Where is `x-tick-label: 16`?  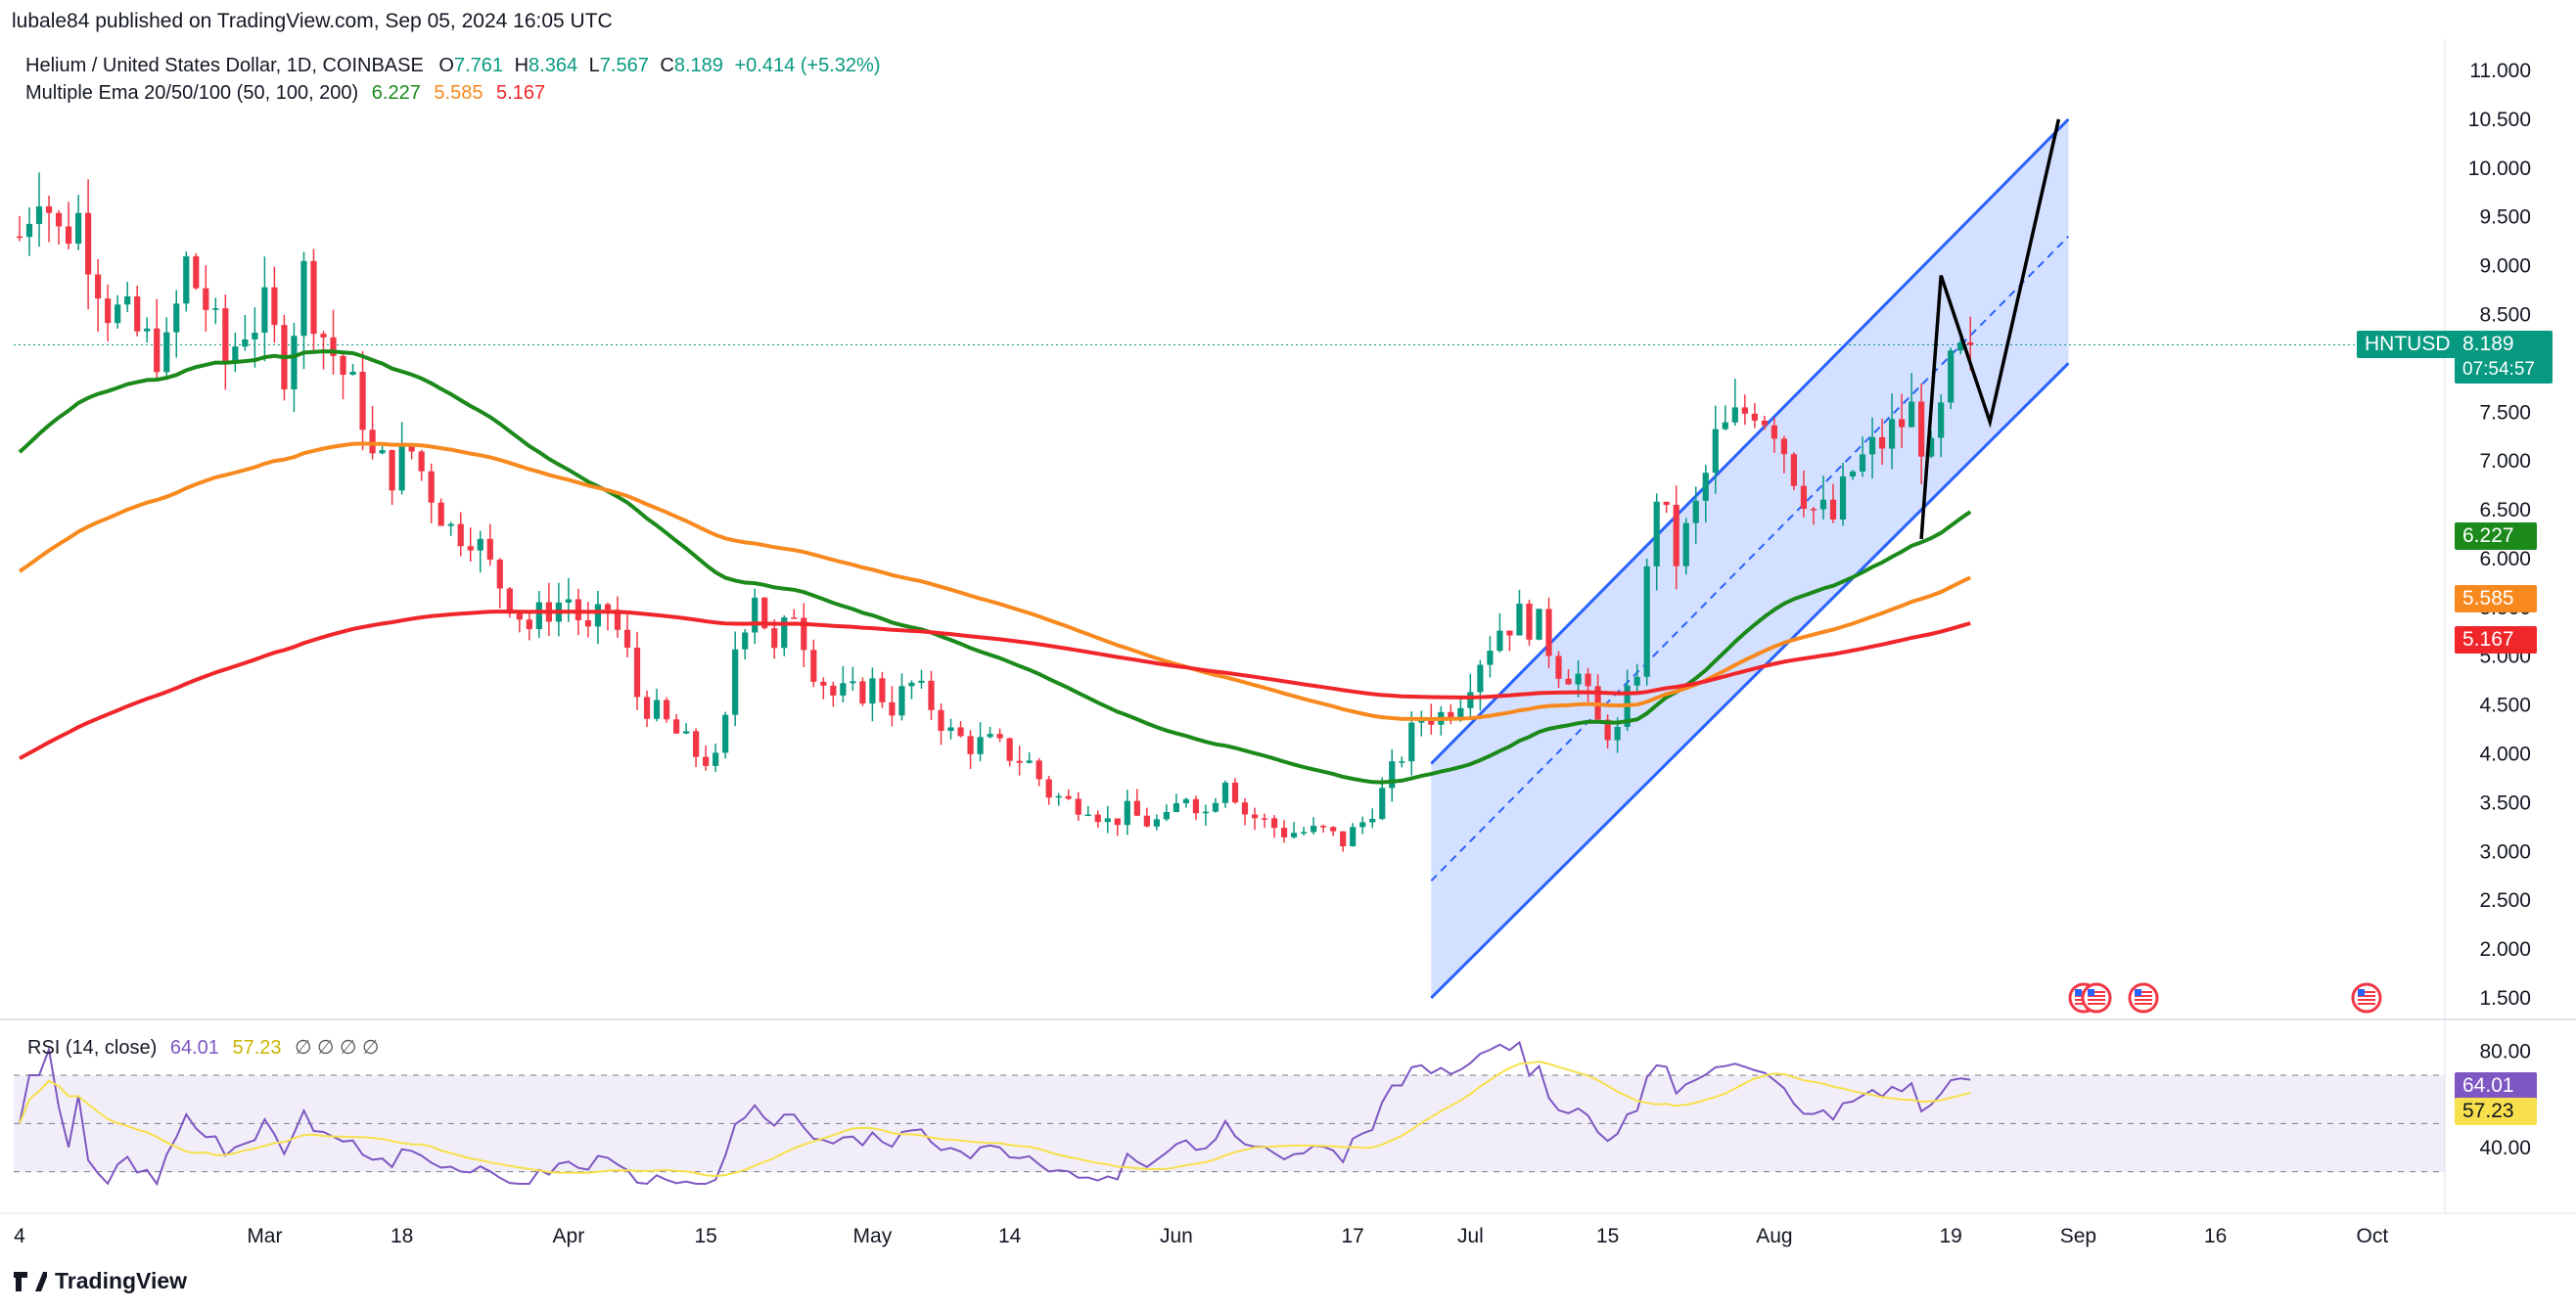
x-tick-label: 16 is located at coordinates (2215, 1236).